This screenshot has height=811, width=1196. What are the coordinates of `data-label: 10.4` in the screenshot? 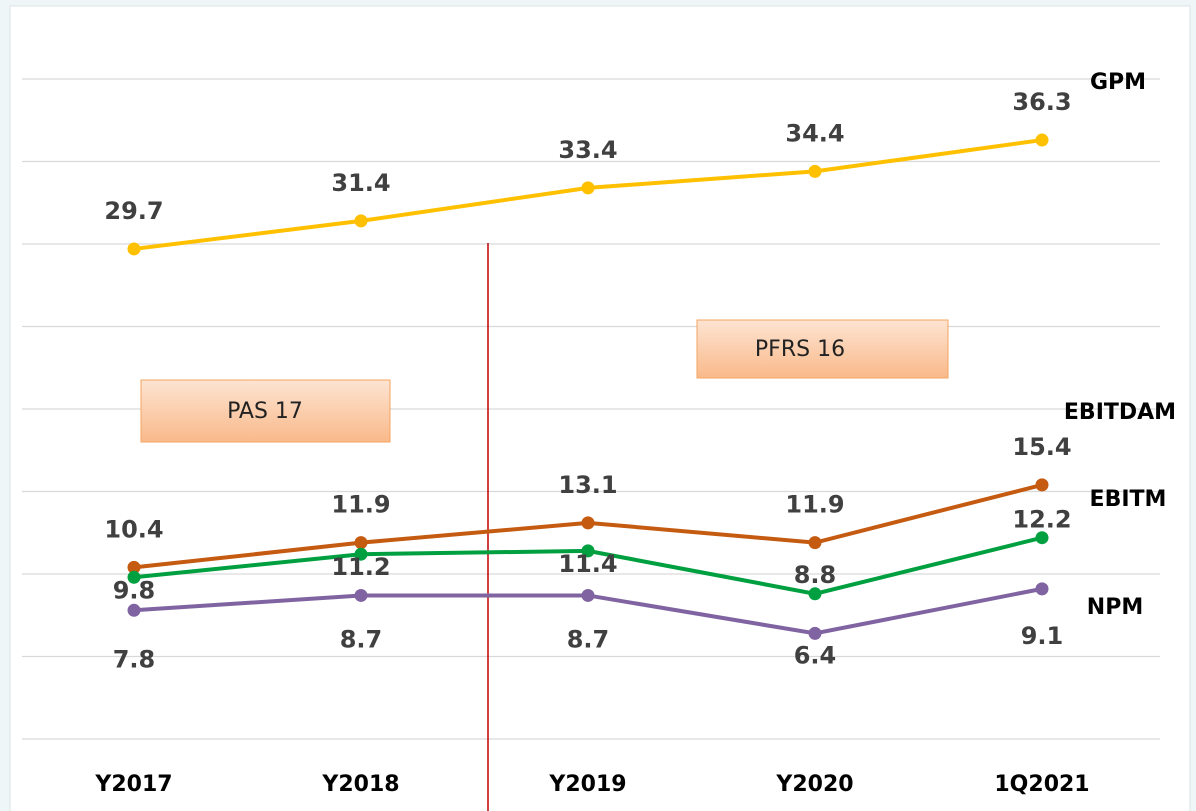 It's located at (133, 529).